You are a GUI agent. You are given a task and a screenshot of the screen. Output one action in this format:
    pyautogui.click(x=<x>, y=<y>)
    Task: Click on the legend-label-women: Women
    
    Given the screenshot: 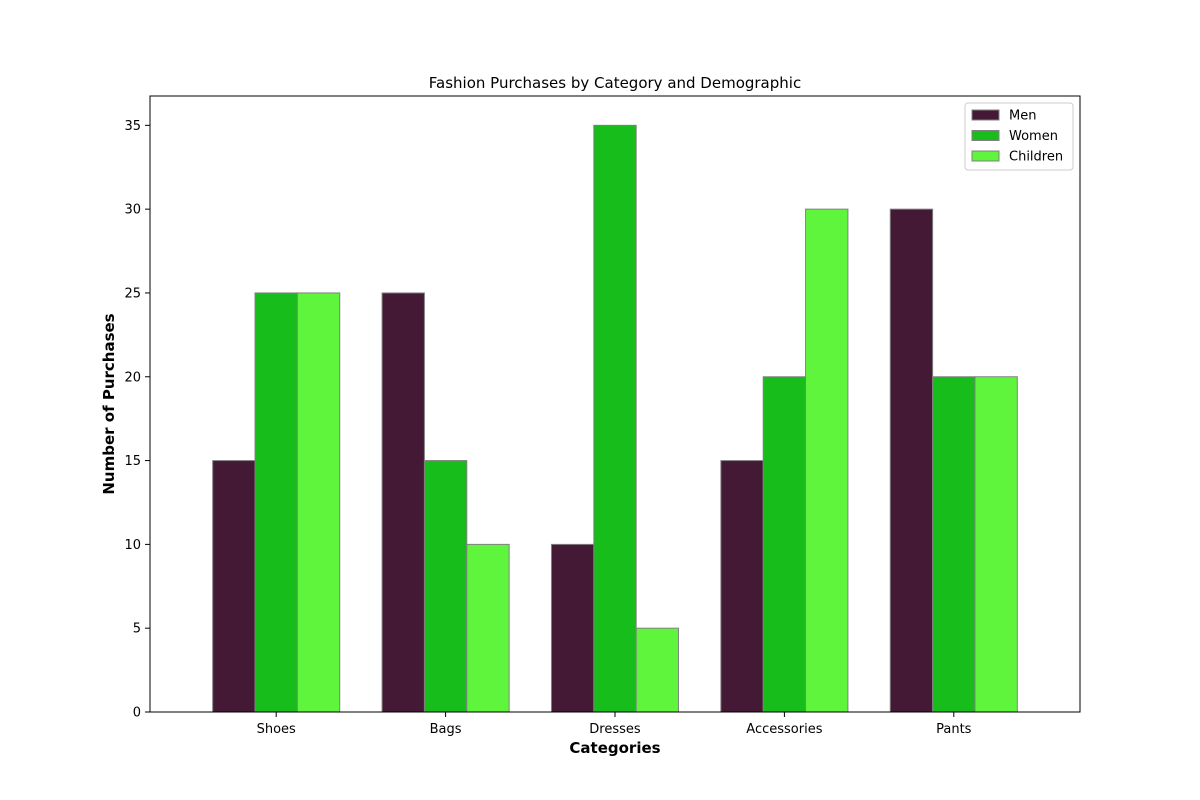 What is the action you would take?
    pyautogui.click(x=1033, y=136)
    